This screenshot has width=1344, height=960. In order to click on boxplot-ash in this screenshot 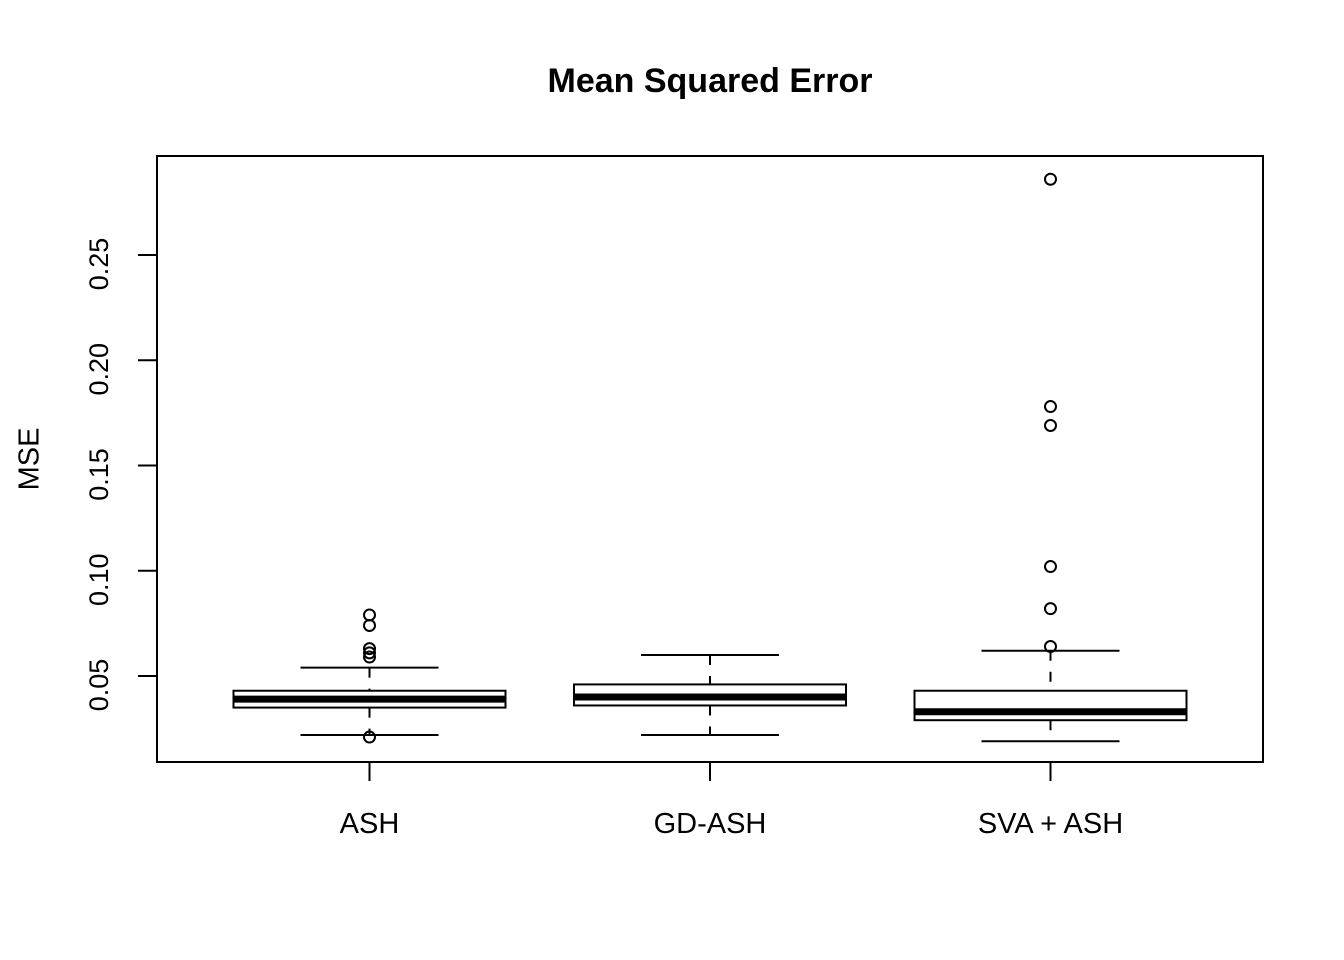, I will do `click(369, 676)`.